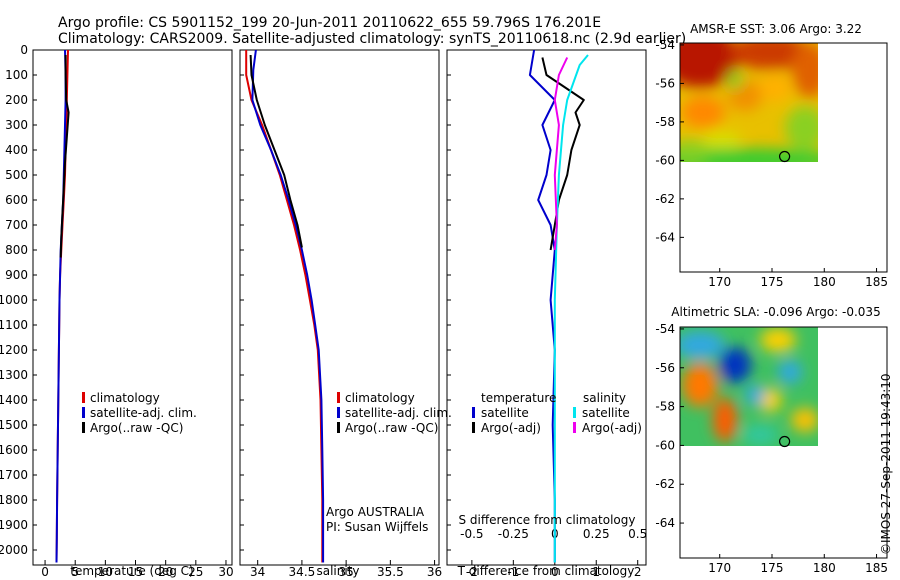 This screenshot has width=900, height=580. What do you see at coordinates (16, 75) in the screenshot?
I see `depth-tick-label: 100` at bounding box center [16, 75].